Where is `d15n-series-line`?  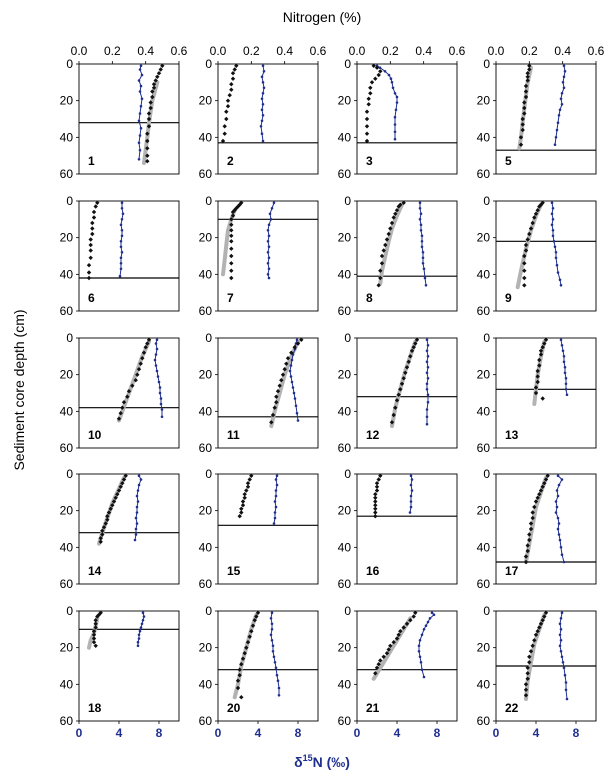 d15n-series-line is located at coordinates (275, 499).